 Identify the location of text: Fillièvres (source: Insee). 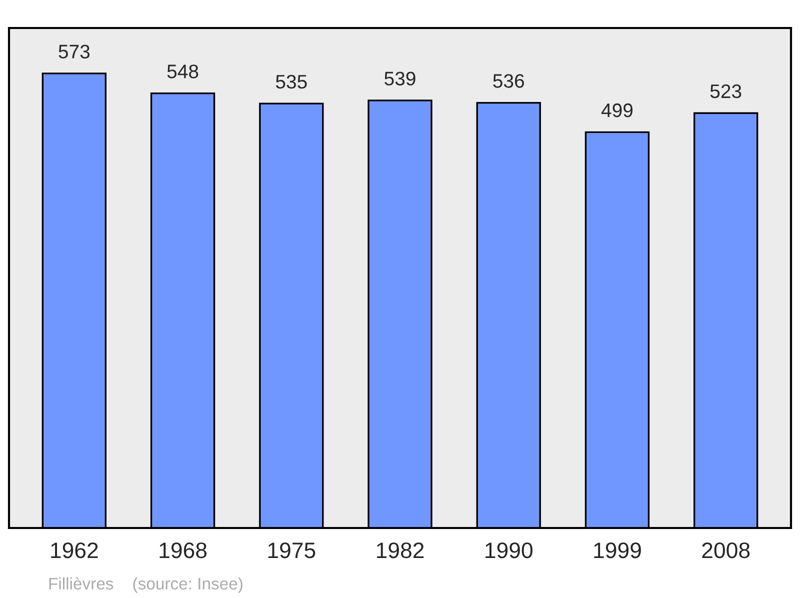
(145, 585).